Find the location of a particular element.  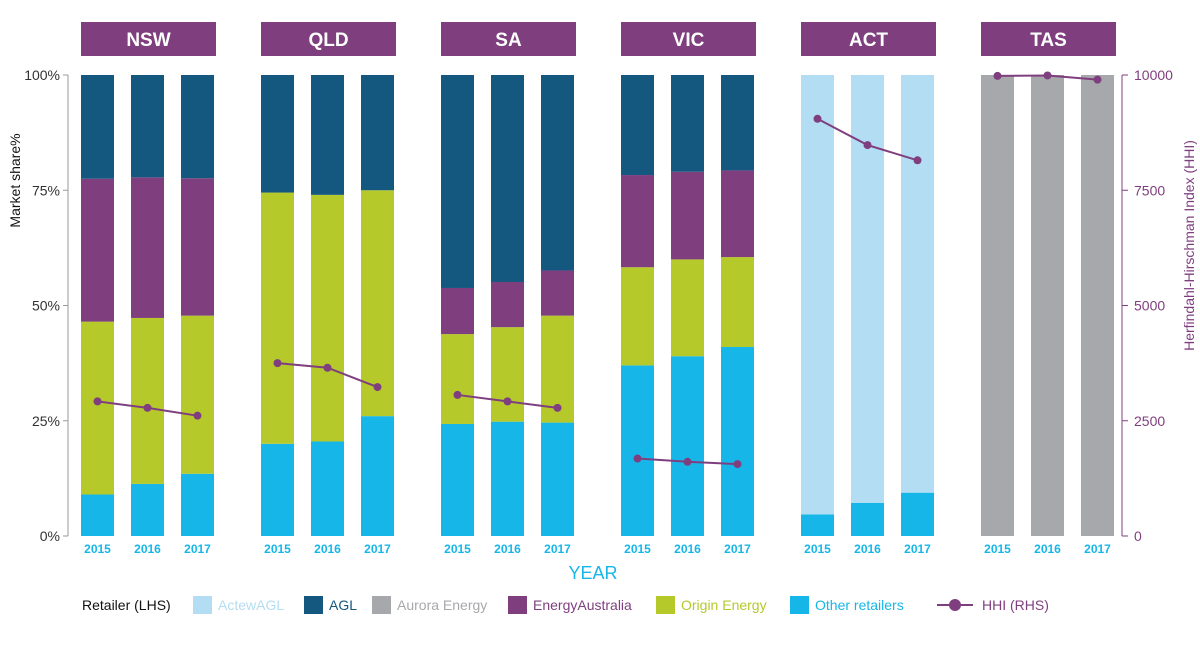

bar-segment-sa-2015-origin-energy is located at coordinates (457, 379).